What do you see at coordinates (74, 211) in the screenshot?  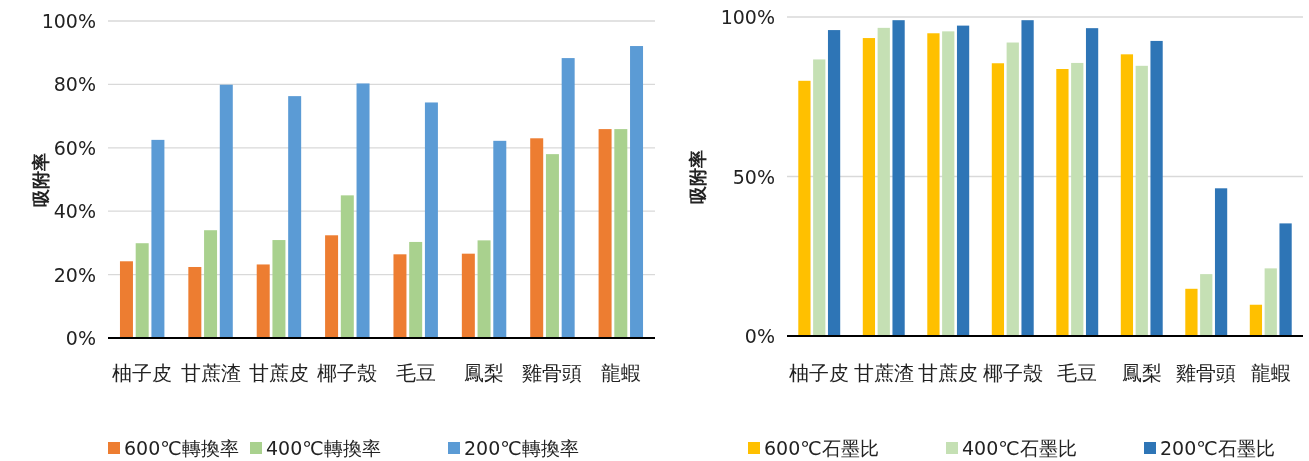 I see `y-tick-label: 40%` at bounding box center [74, 211].